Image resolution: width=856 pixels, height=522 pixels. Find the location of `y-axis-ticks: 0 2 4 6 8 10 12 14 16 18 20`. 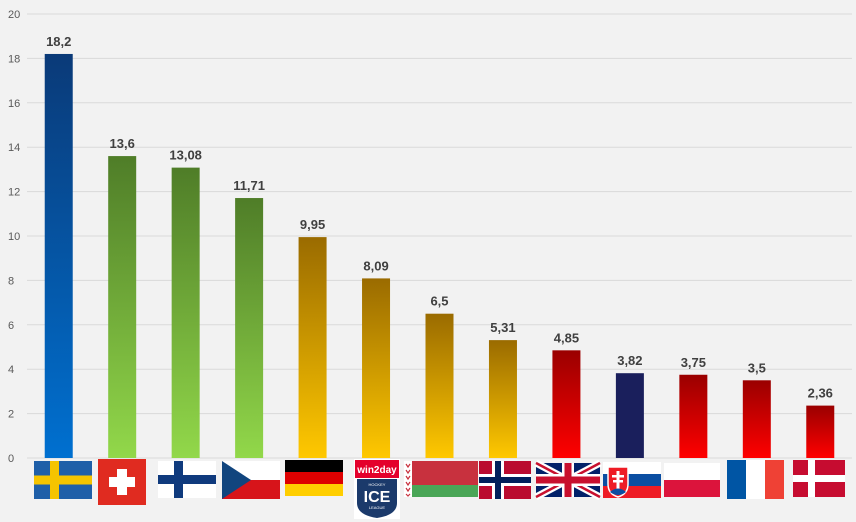

y-axis-ticks: 0 2 4 6 8 10 12 14 16 18 20 is located at coordinates (14, 237).